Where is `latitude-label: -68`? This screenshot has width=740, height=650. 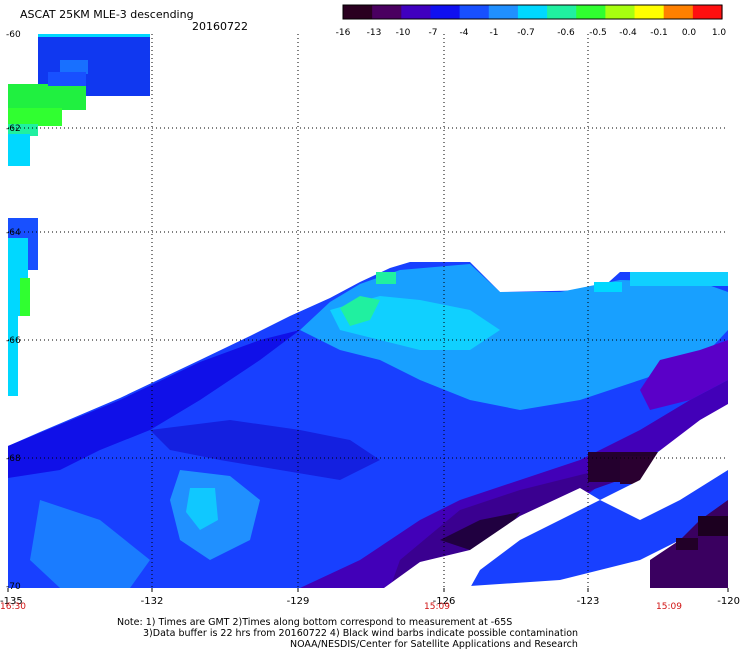
latitude-label: -68 is located at coordinates (13, 459).